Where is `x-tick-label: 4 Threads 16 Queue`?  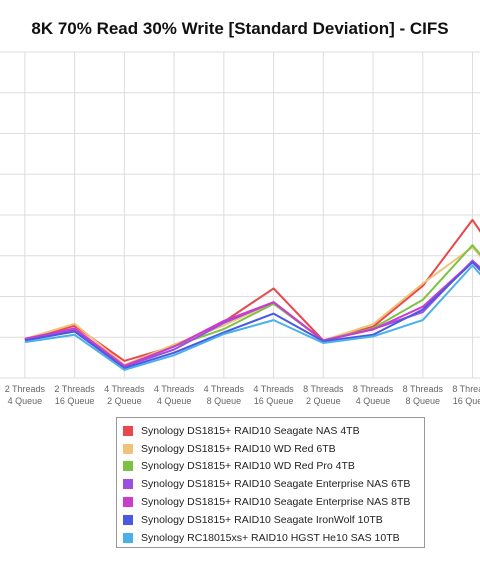
x-tick-label: 4 Threads 16 Queue is located at coordinates (273, 395).